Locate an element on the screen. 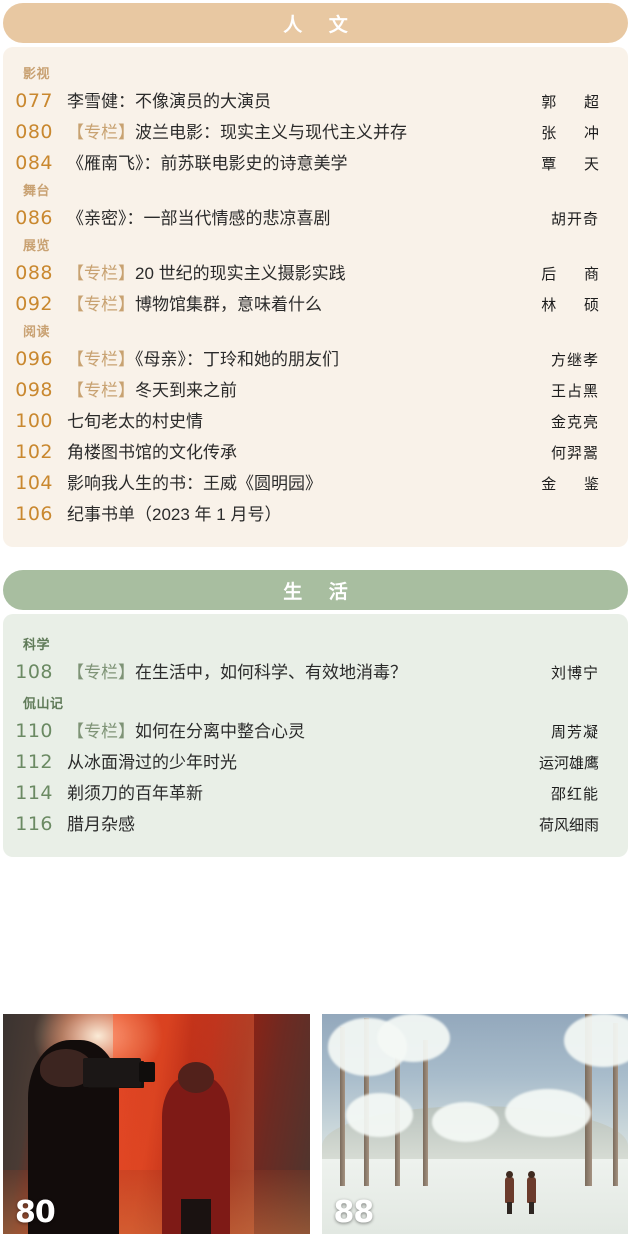 The width and height of the screenshot is (640, 1234). entry-title-text: 波兰电影：现实主义与现代主义并存 is located at coordinates (271, 132).